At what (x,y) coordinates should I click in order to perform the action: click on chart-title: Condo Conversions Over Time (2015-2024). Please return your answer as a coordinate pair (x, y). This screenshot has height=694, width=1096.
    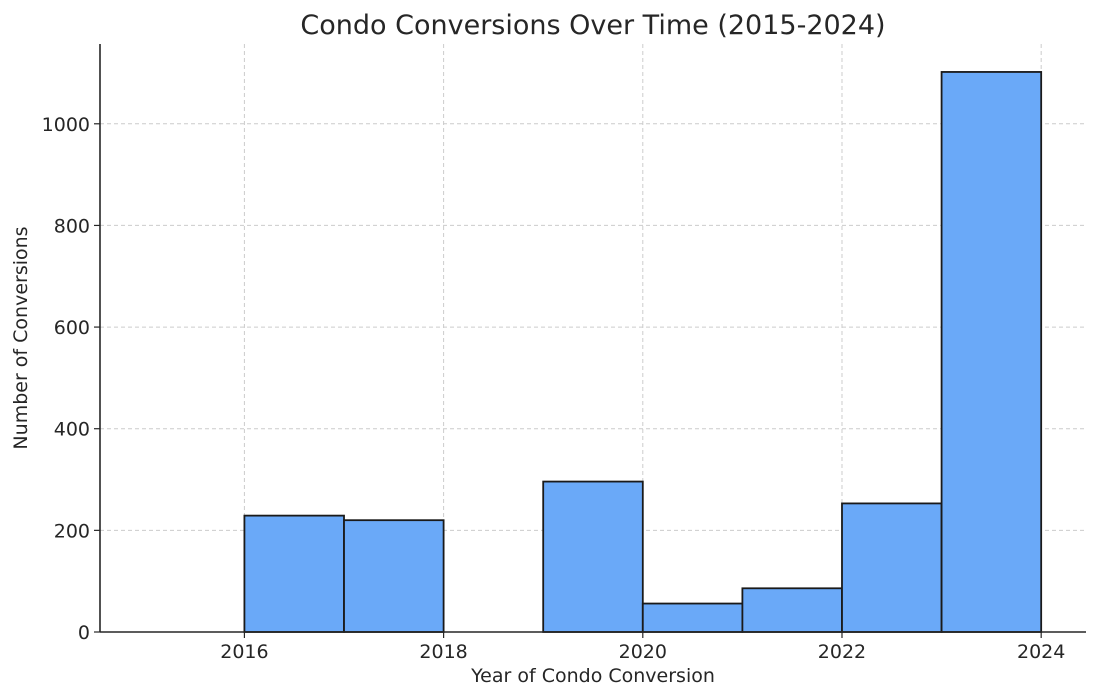
    Looking at the image, I should click on (592, 25).